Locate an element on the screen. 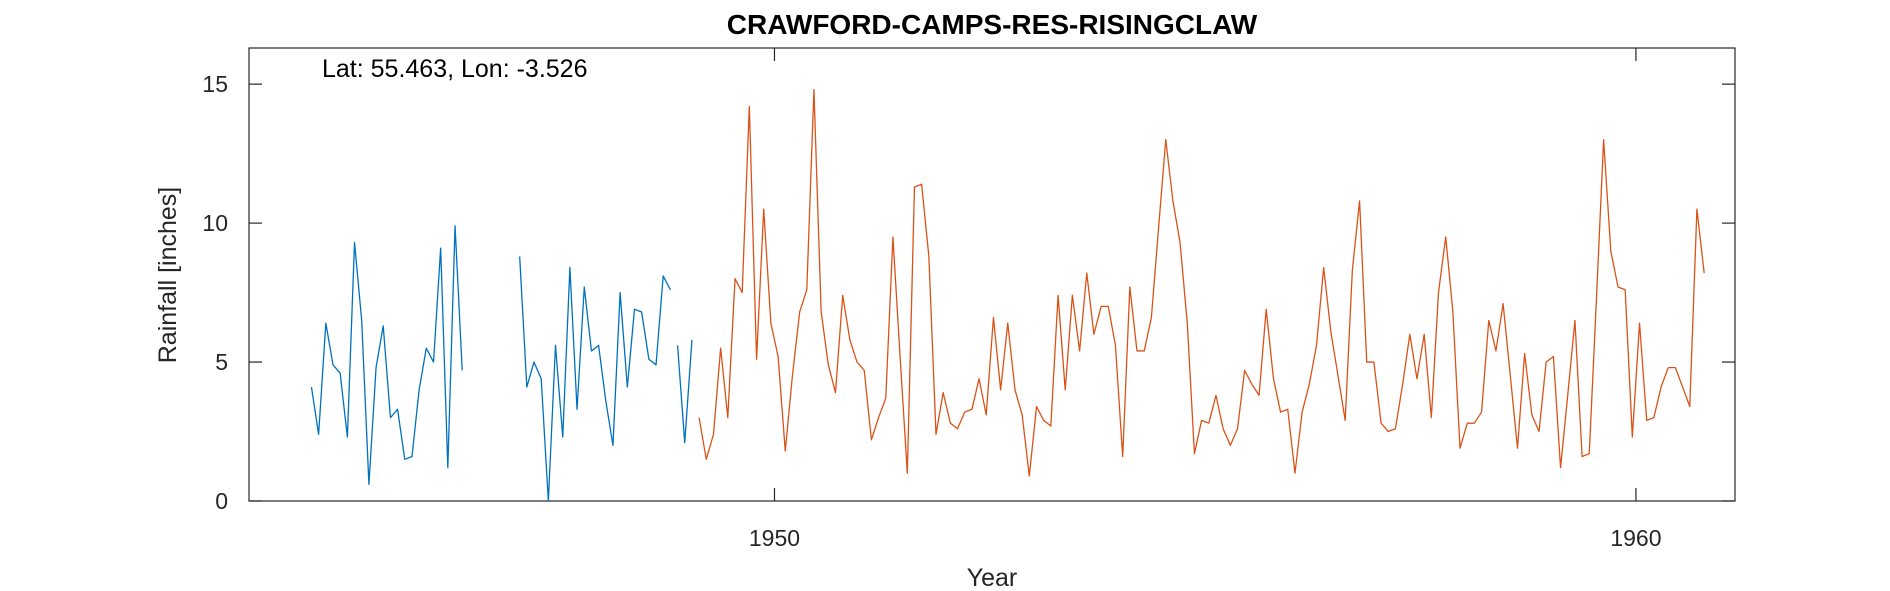 This screenshot has width=1890, height=591. x-tick-label-1950: 1950 is located at coordinates (774, 538).